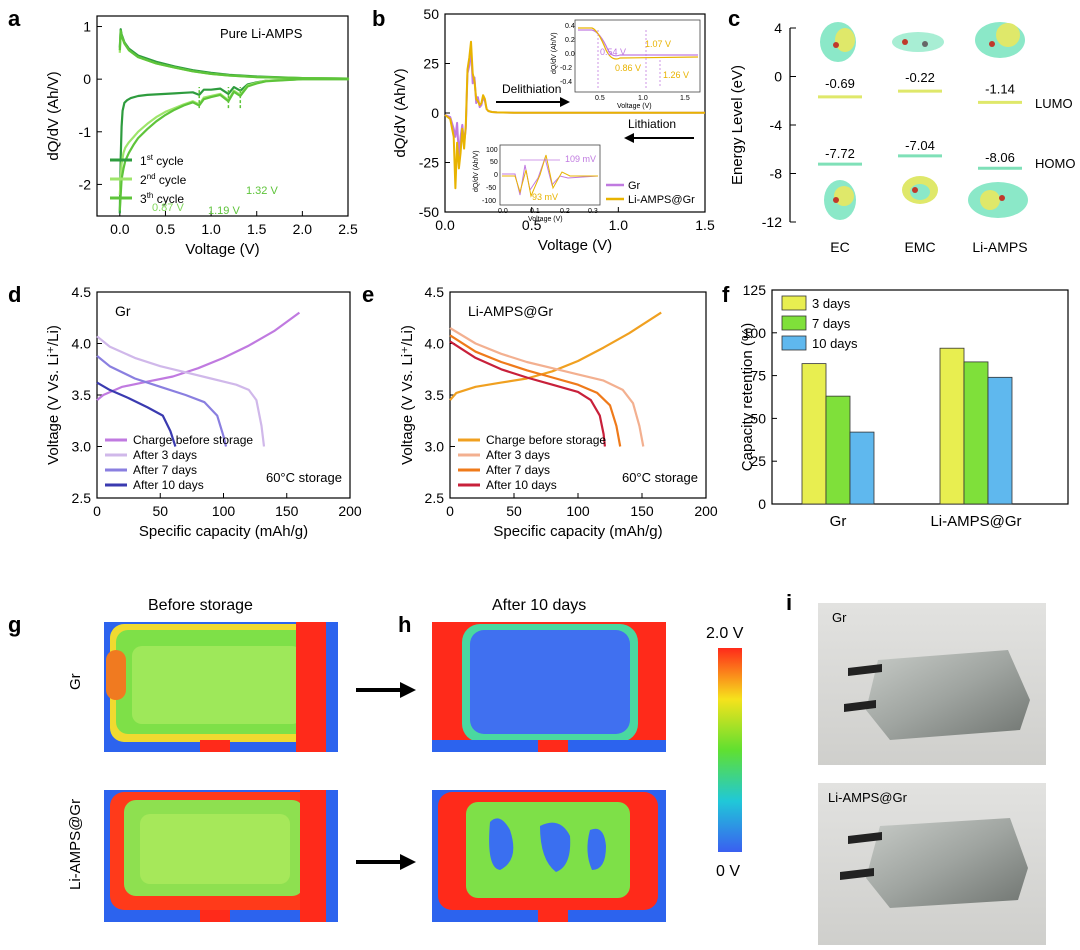 The image size is (1080, 950). Describe the element at coordinates (577, 531) in the screenshot. I see `e-xlabel: Specific capacity (mAh/g)` at that location.